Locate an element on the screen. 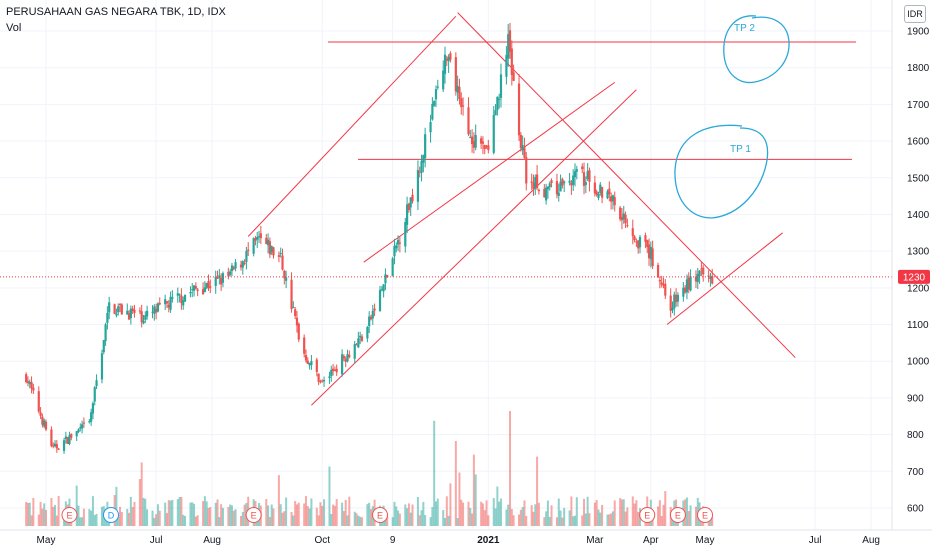 Image resolution: width=932 pixels, height=550 pixels. tp2-label: TP 2 is located at coordinates (744, 28).